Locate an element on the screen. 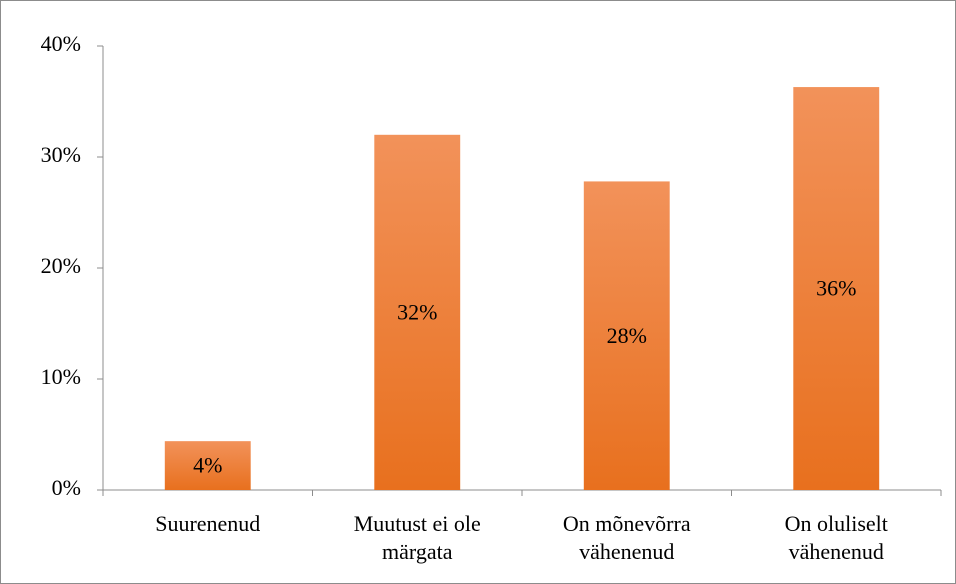  y-tick-label: 30% is located at coordinates (61, 154).